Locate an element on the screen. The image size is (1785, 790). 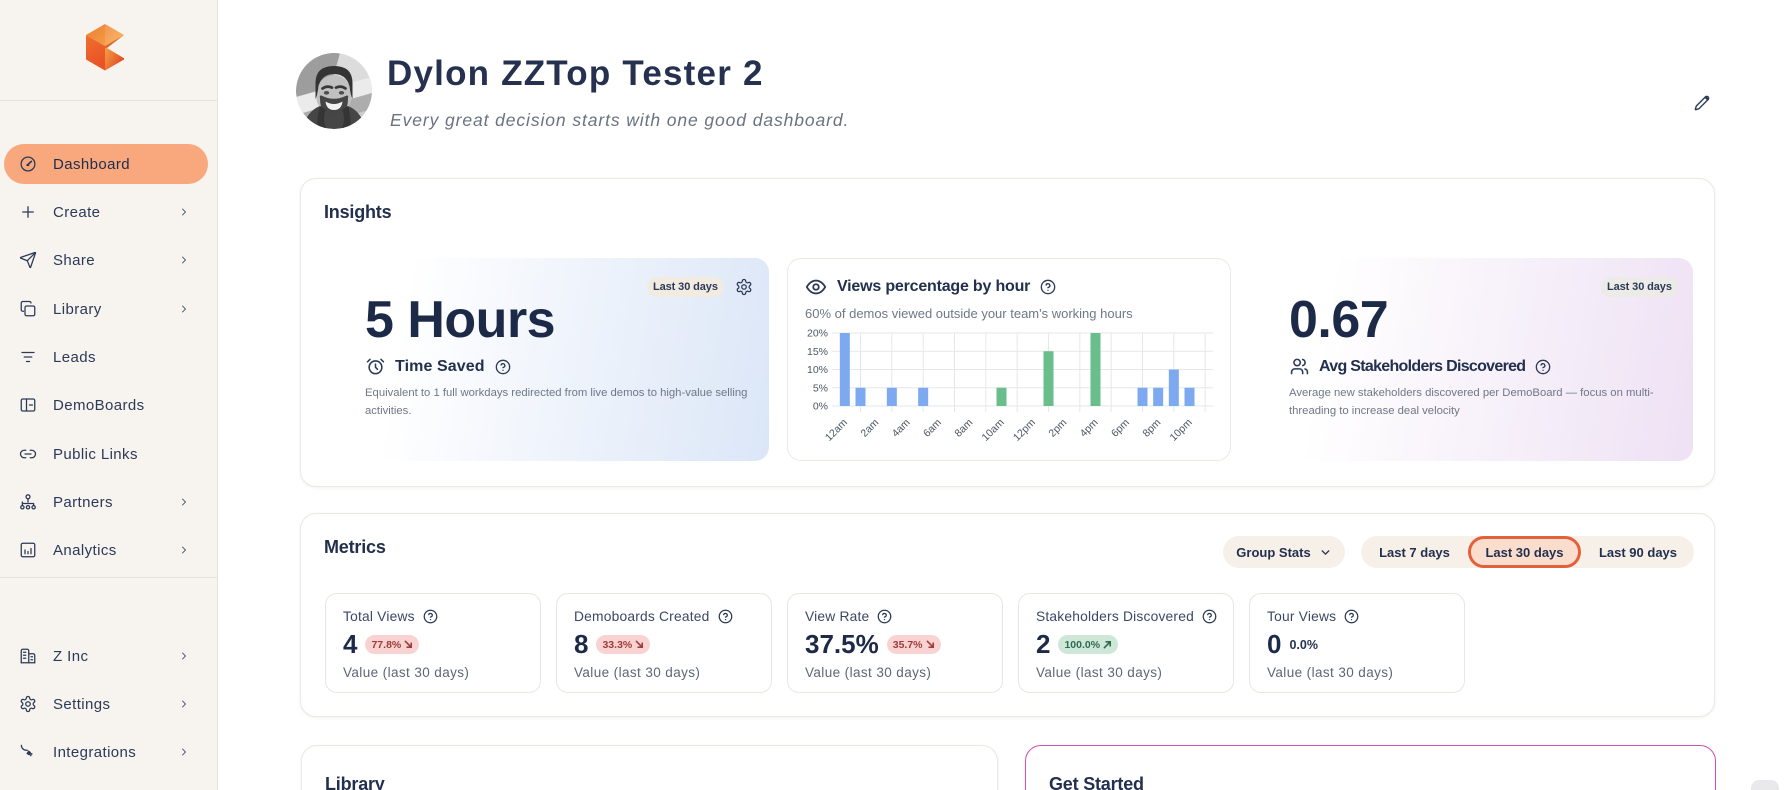
svg-text: 6pm is located at coordinates (1120, 427).